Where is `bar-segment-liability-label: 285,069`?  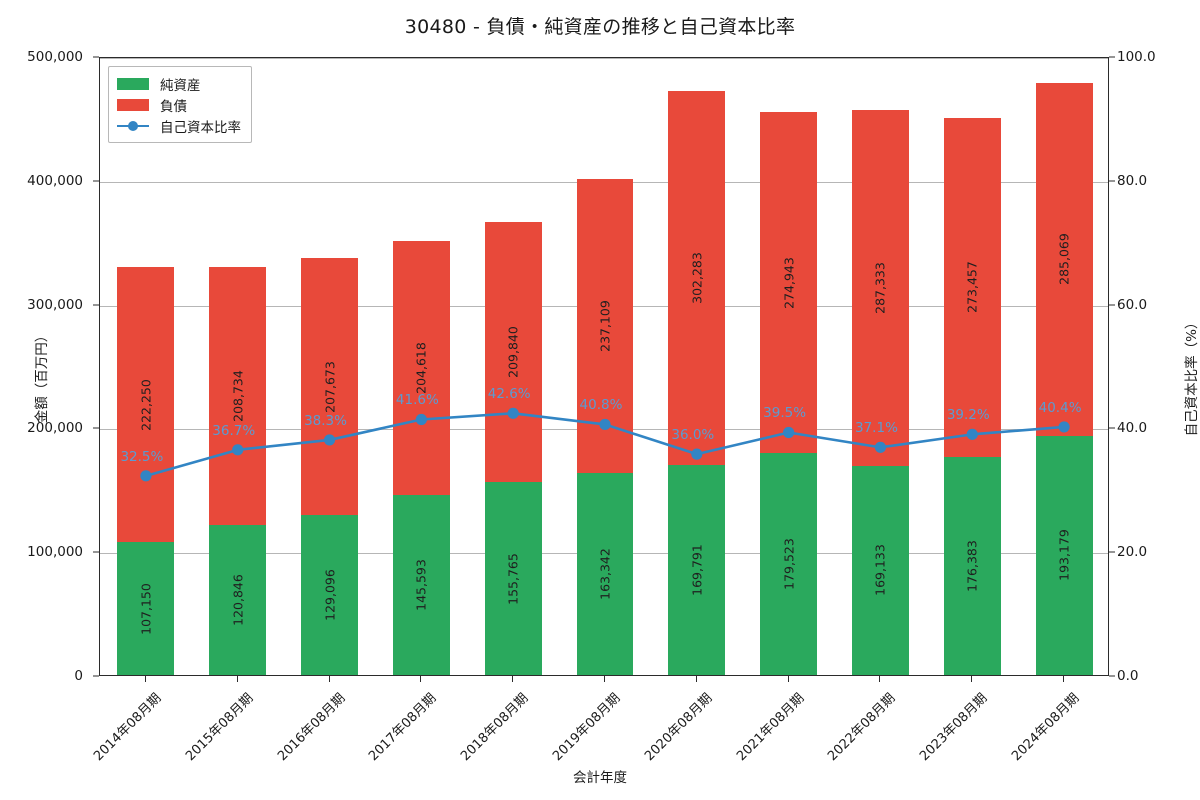 bar-segment-liability-label: 285,069 is located at coordinates (1064, 259).